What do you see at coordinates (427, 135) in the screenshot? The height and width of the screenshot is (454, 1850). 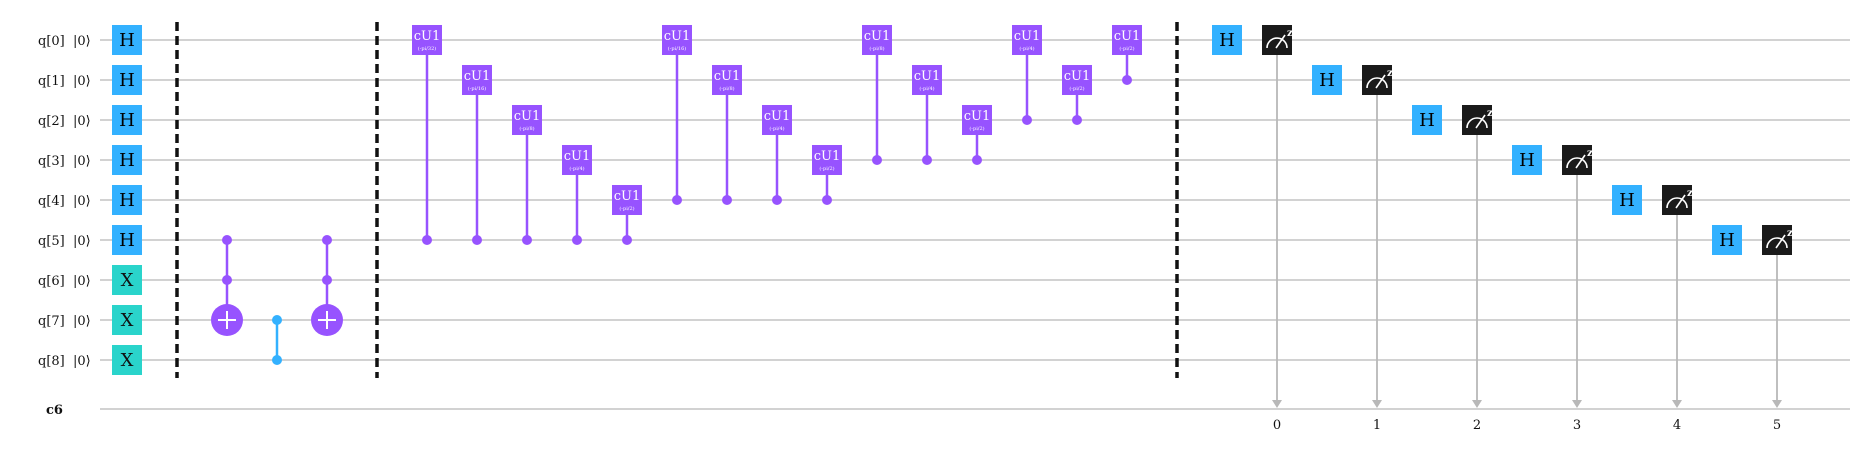 I see `controlled-u1-gate: cU1(-pi/32)` at bounding box center [427, 135].